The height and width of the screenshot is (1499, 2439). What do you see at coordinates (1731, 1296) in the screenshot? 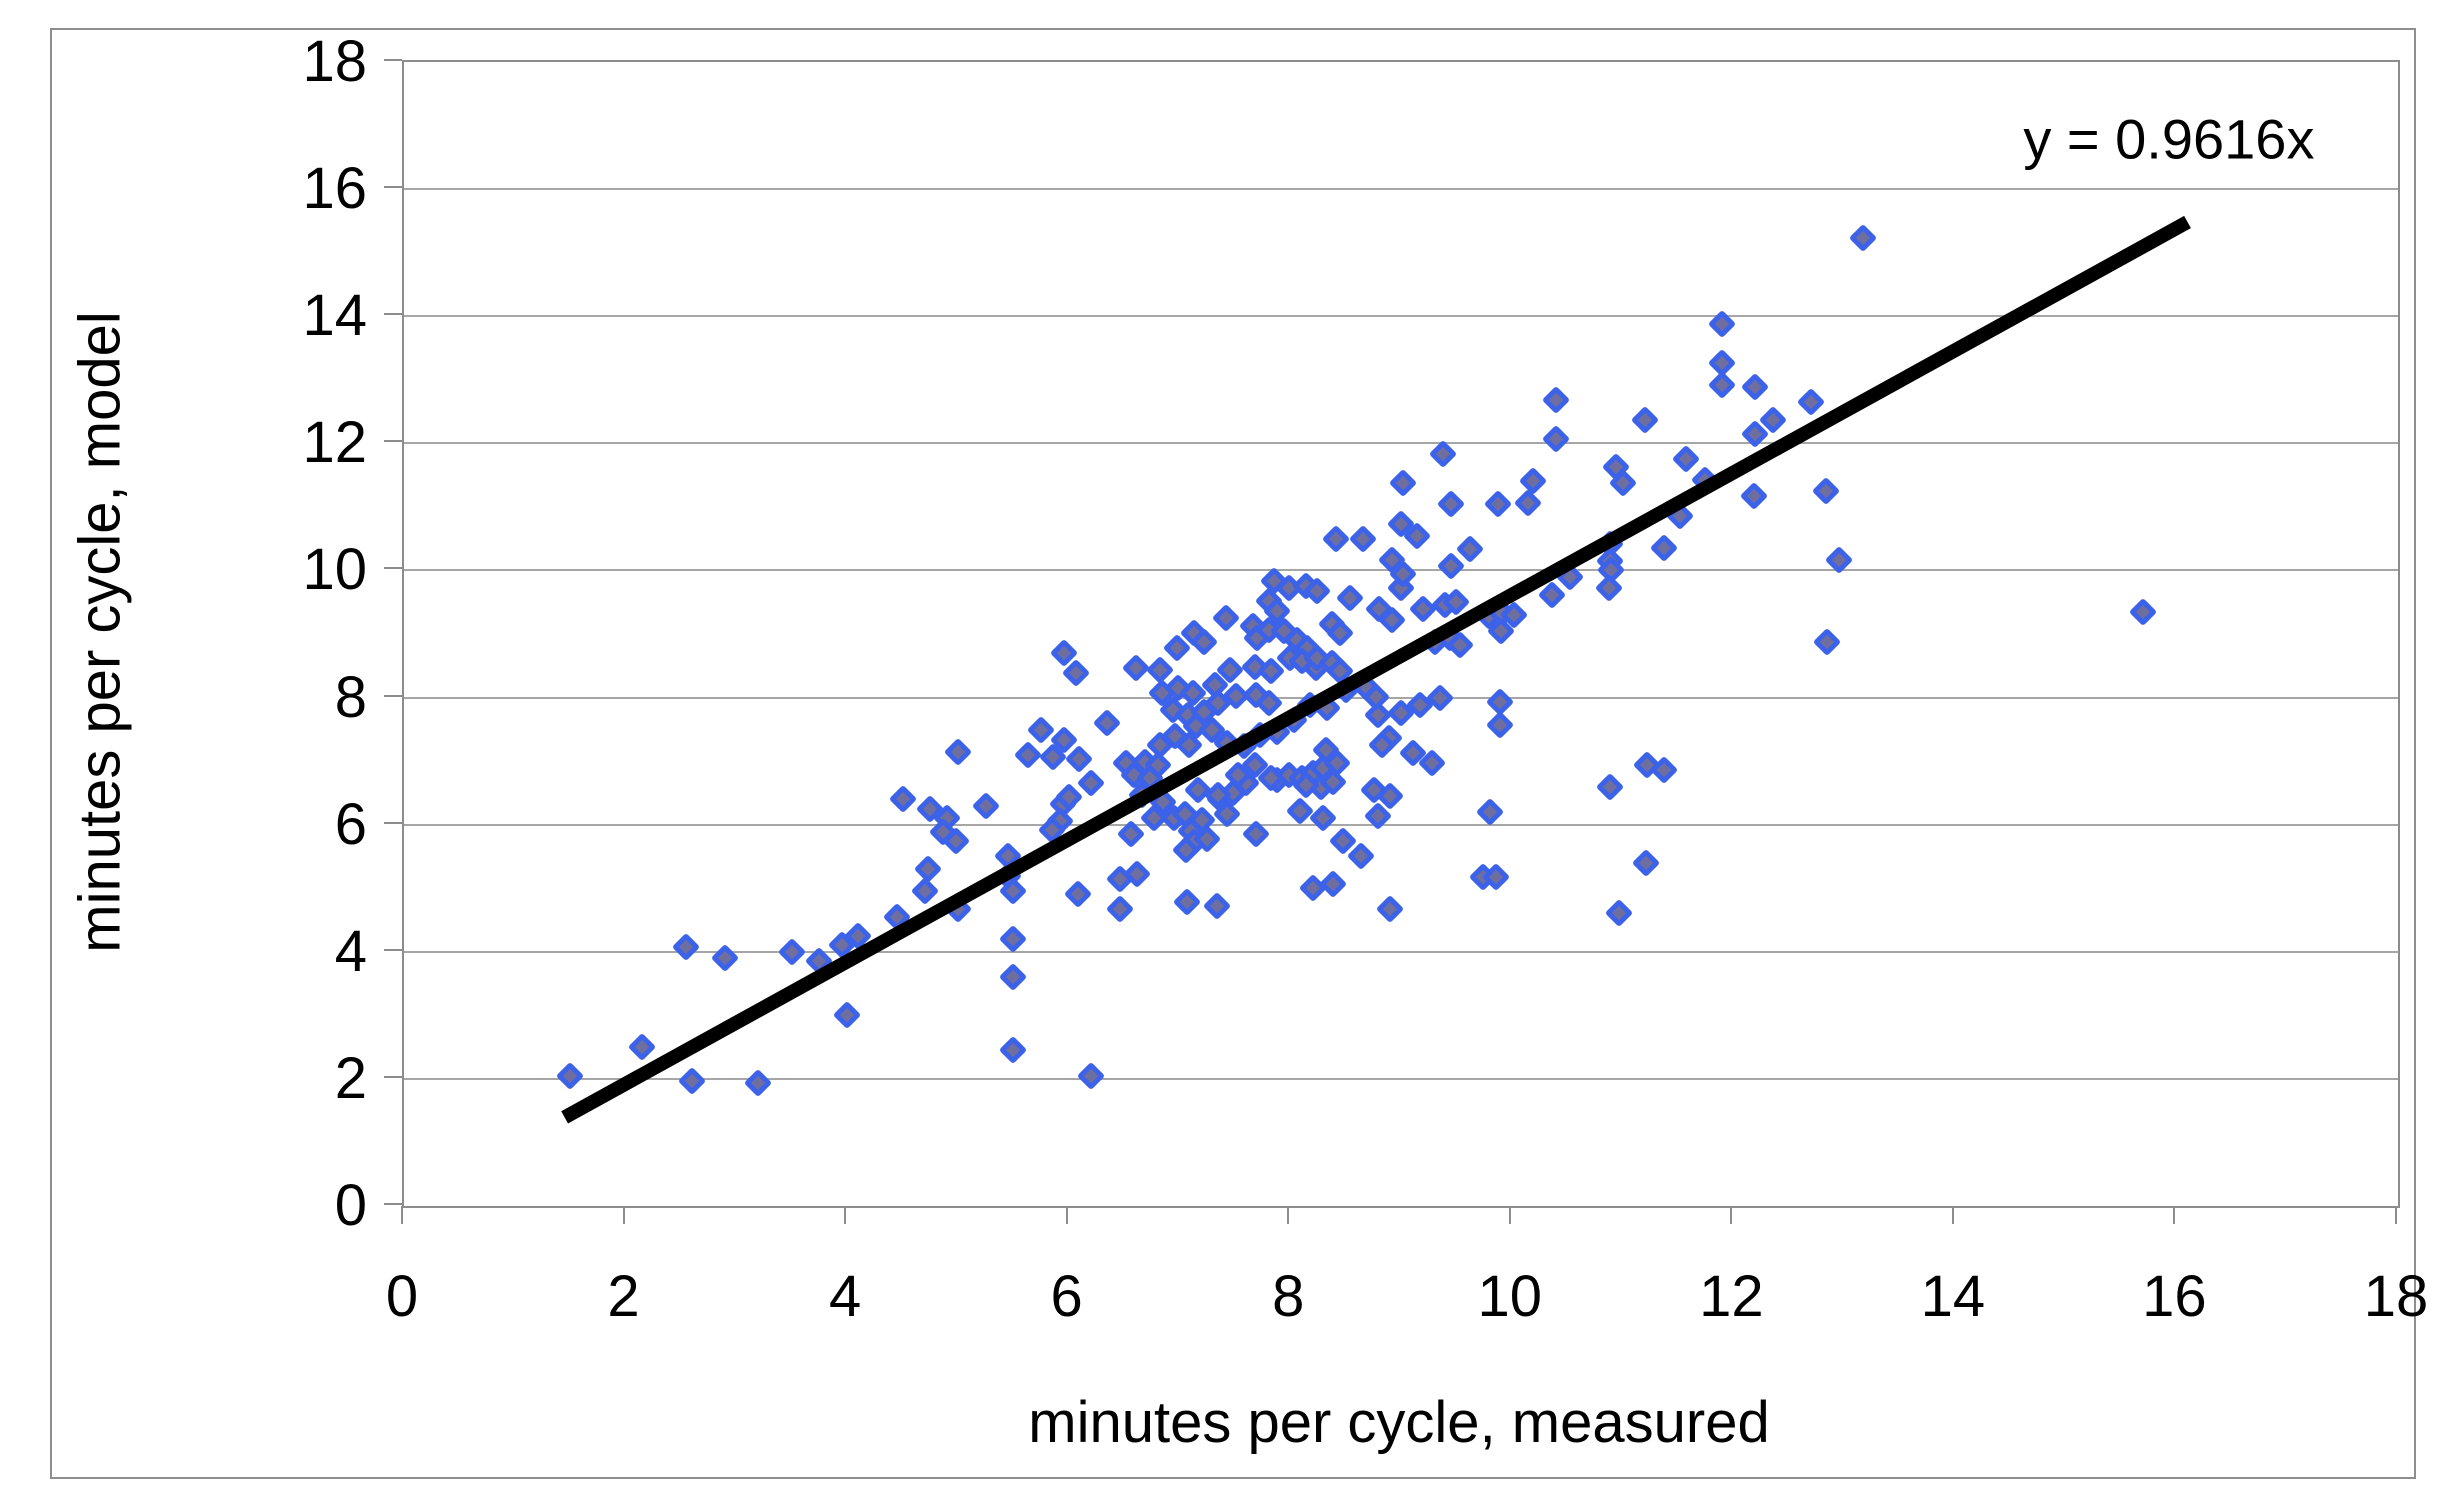
I see `x-tick-label: 12` at bounding box center [1731, 1296].